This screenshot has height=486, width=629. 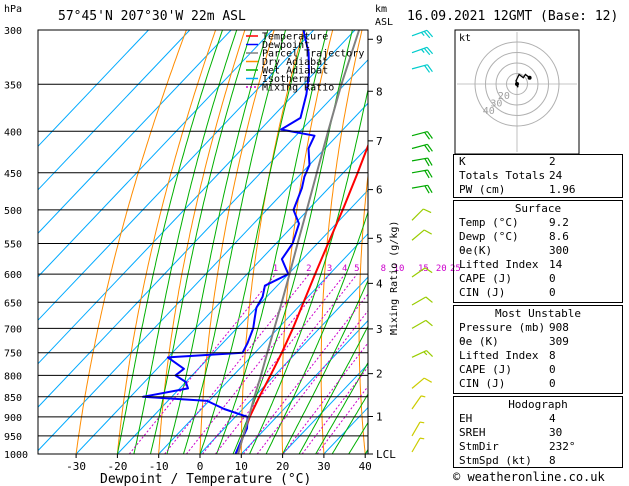 I want to click on pw-value: 1.96, so click(x=562, y=189).